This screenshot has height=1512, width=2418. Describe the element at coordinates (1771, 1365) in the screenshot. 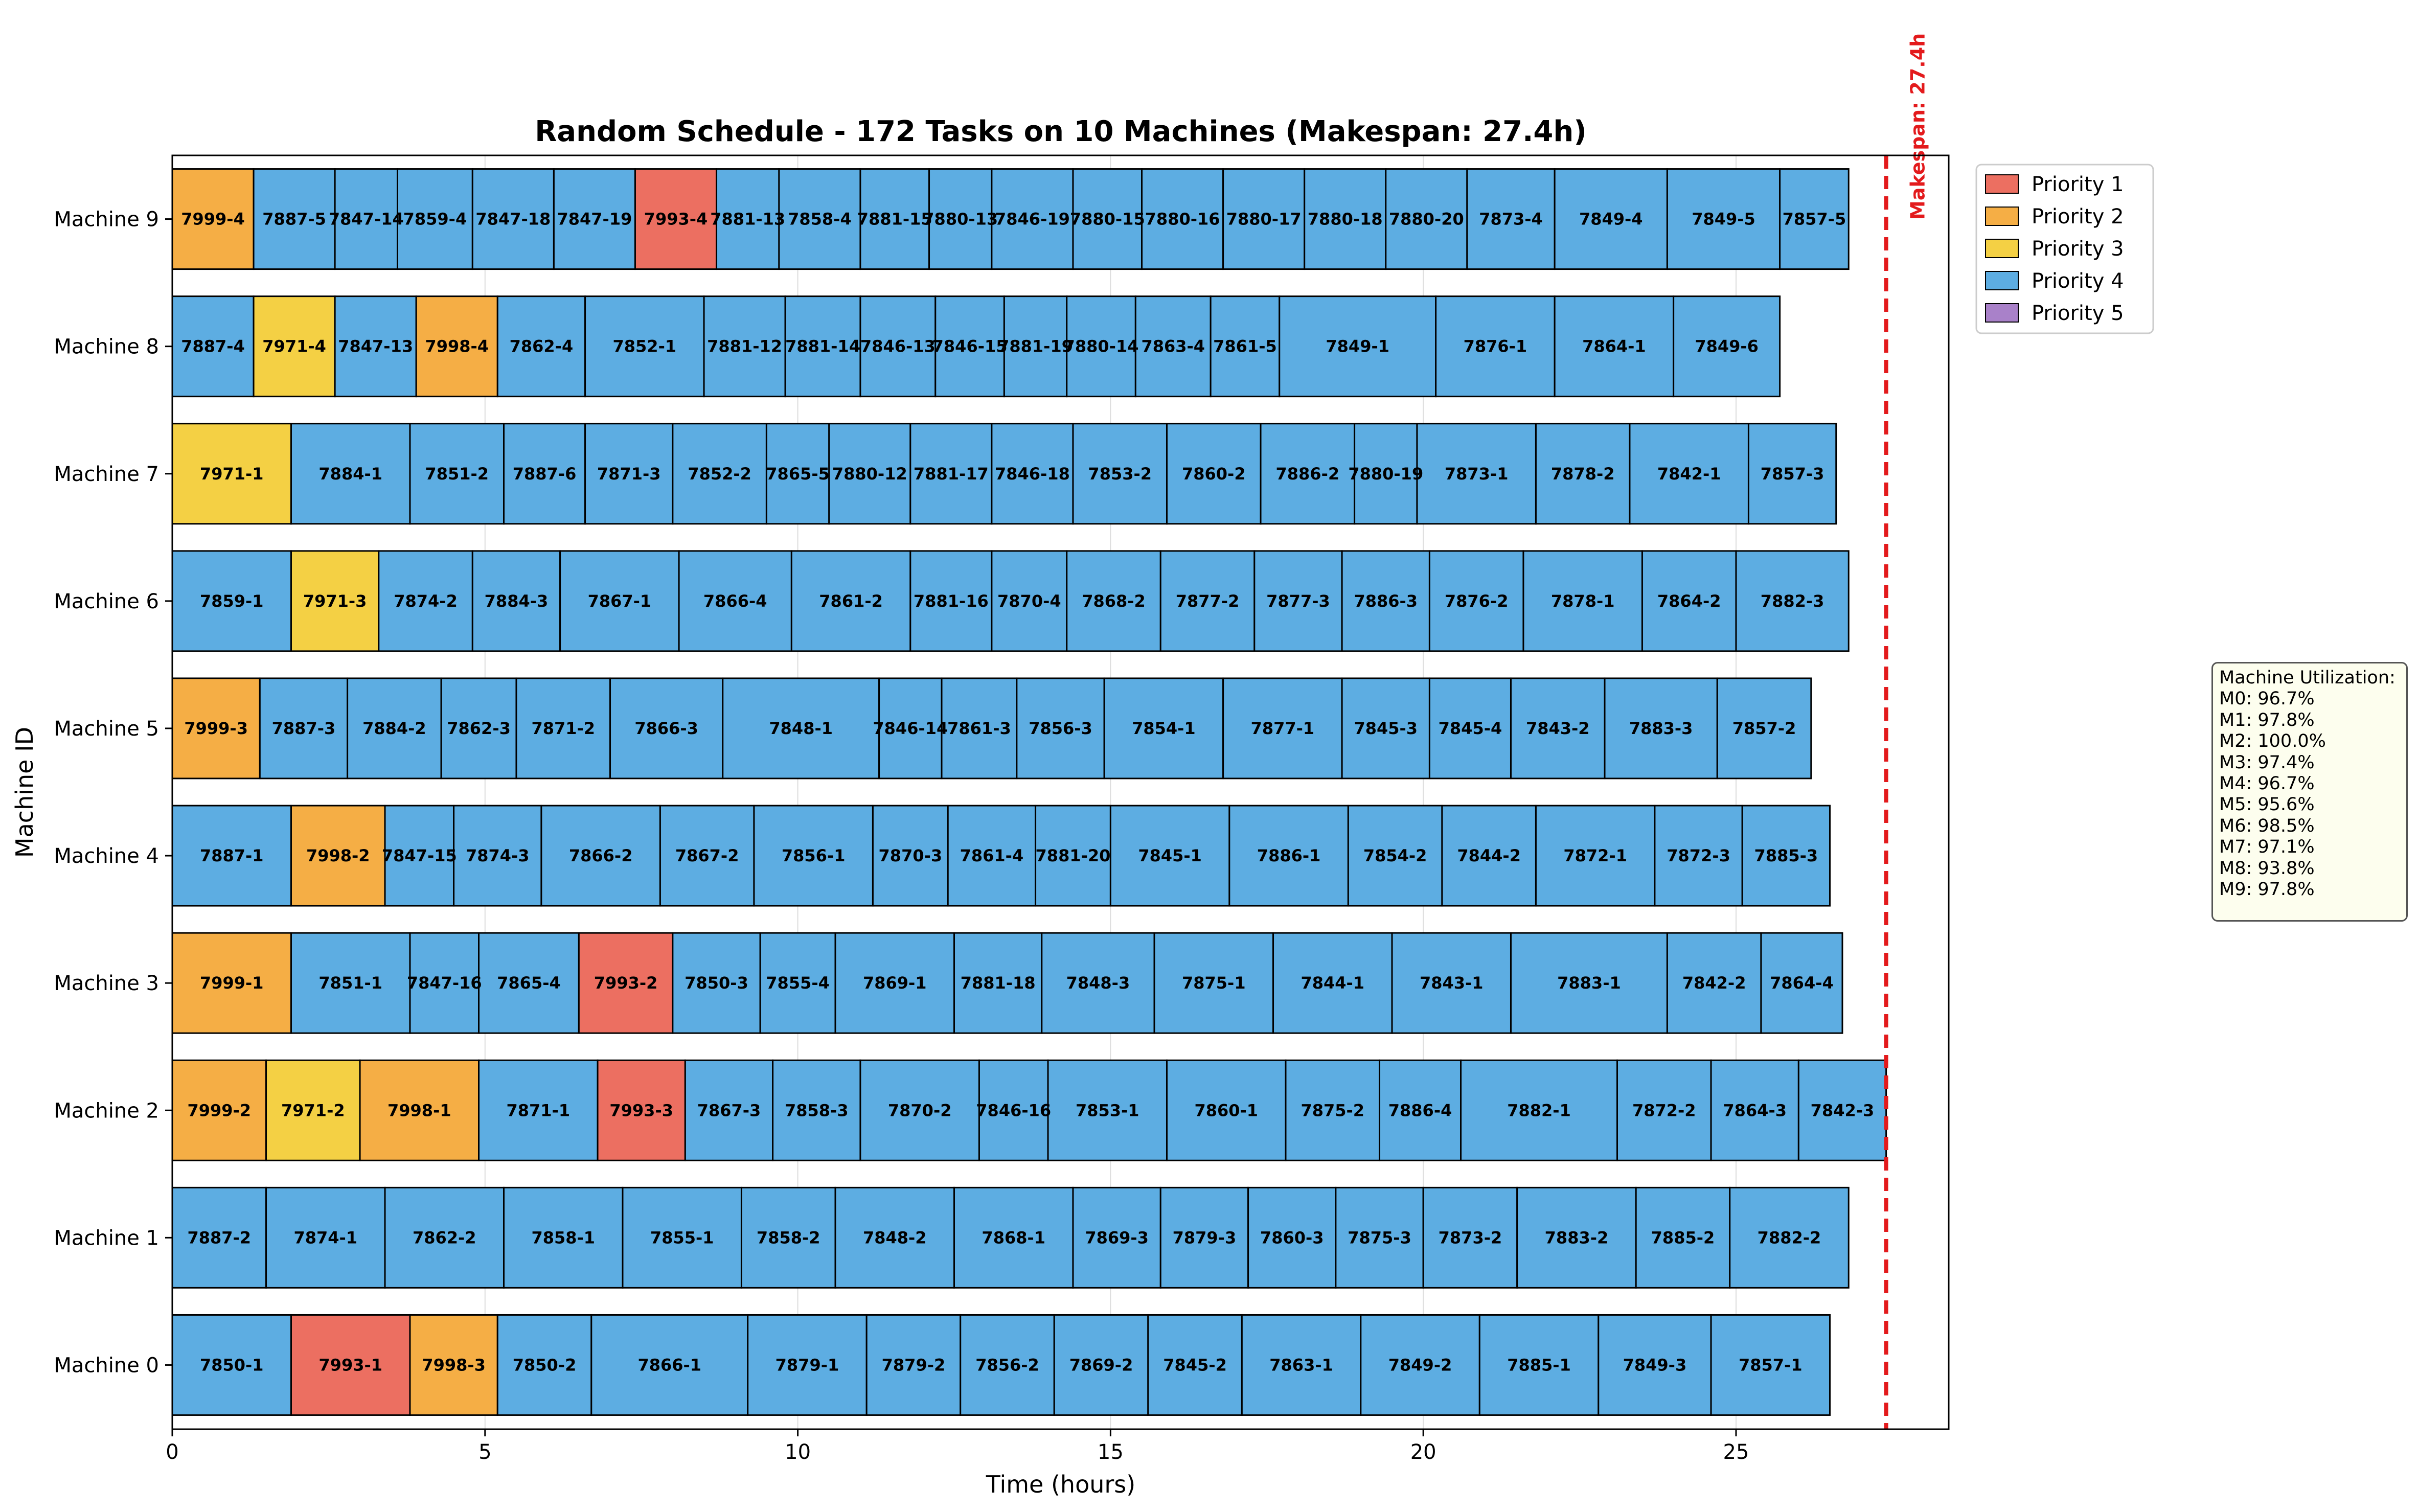

I see `task-label: 7857-1` at that location.